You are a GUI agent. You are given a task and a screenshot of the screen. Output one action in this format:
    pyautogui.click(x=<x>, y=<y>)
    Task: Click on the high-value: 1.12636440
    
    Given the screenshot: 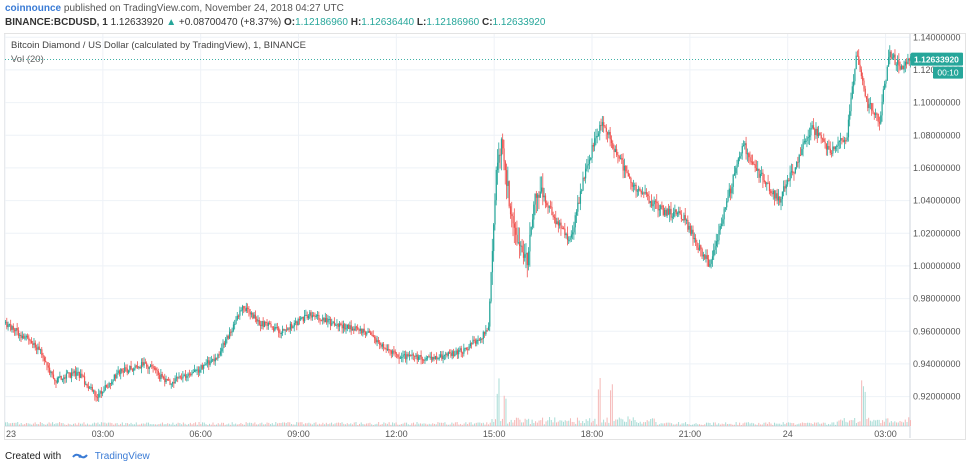 What is the action you would take?
    pyautogui.click(x=388, y=22)
    